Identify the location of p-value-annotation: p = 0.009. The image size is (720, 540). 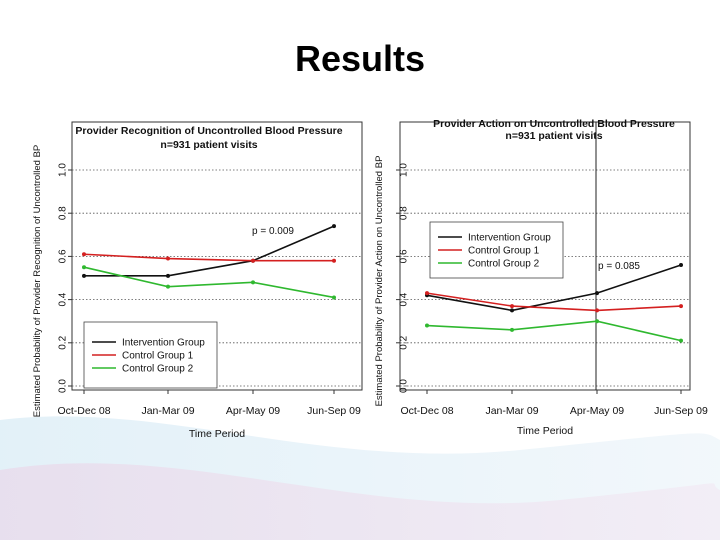
(273, 231).